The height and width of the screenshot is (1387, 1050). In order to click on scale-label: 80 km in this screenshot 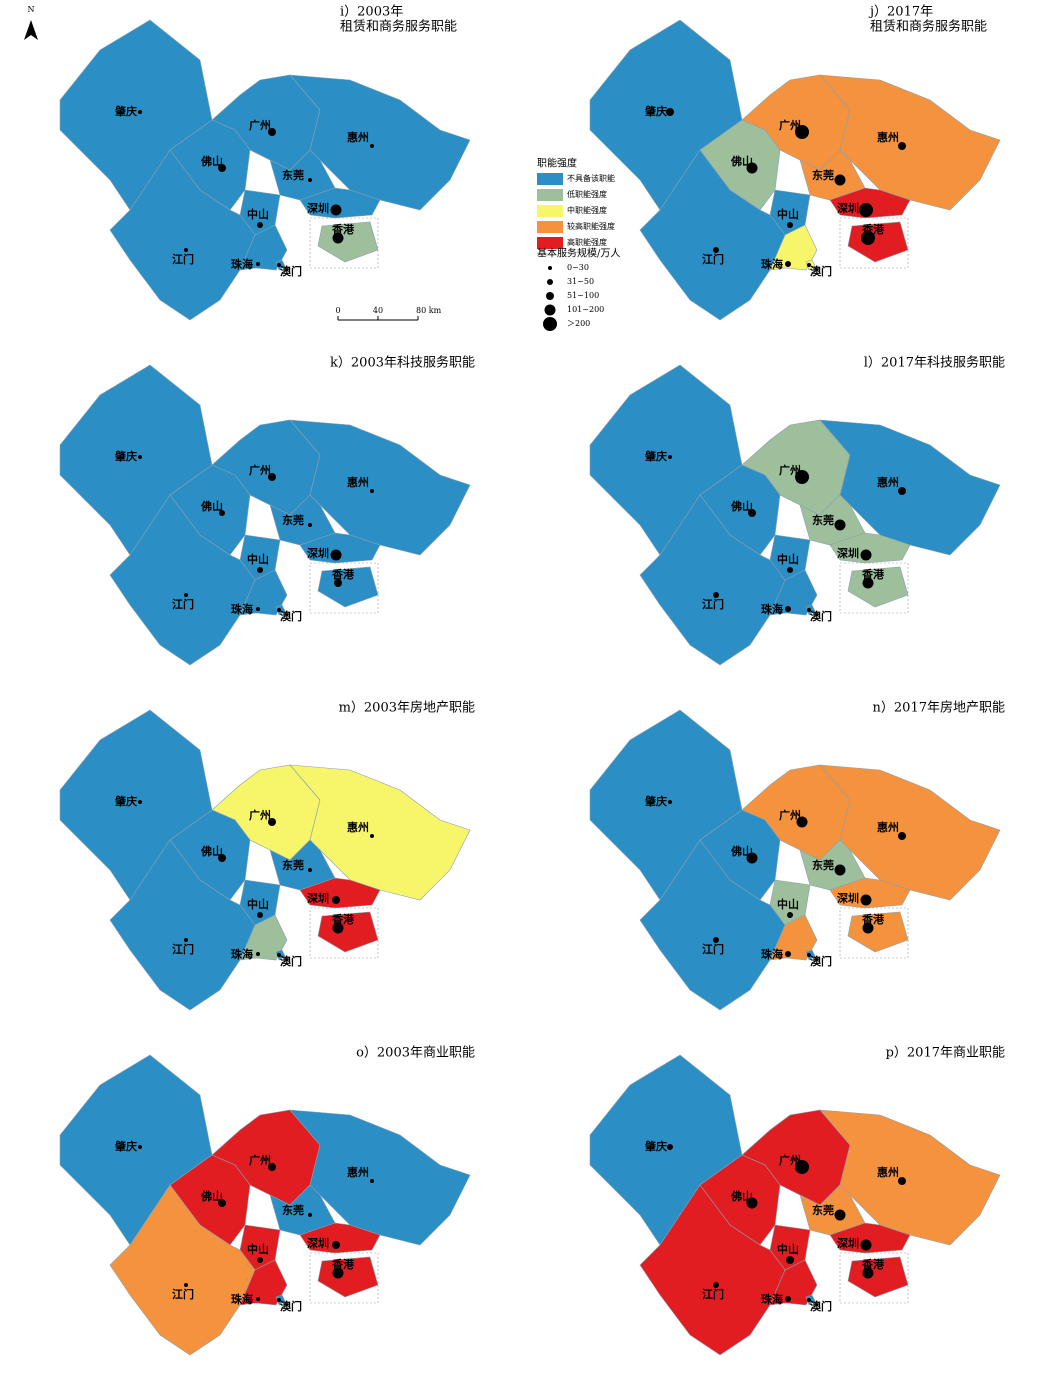, I will do `click(429, 310)`.